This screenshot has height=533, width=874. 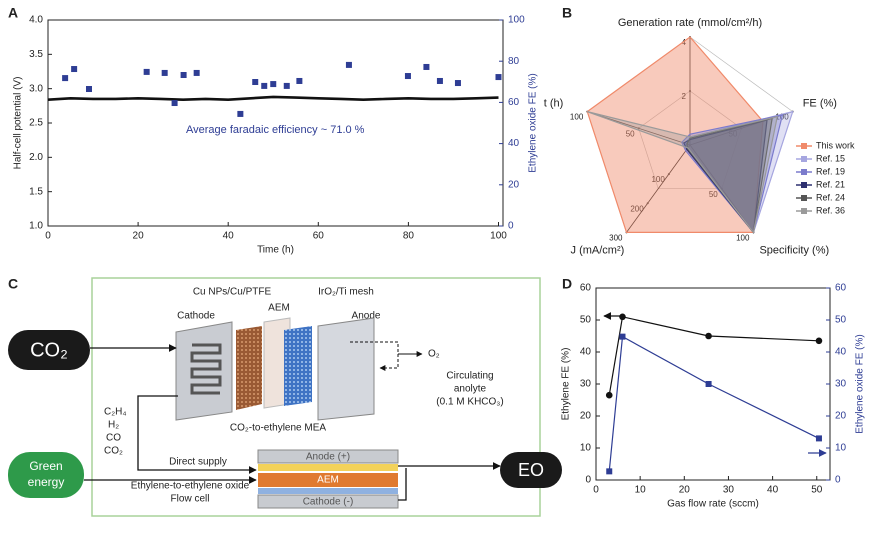 I want to click on panel-label: A, so click(x=13, y=13).